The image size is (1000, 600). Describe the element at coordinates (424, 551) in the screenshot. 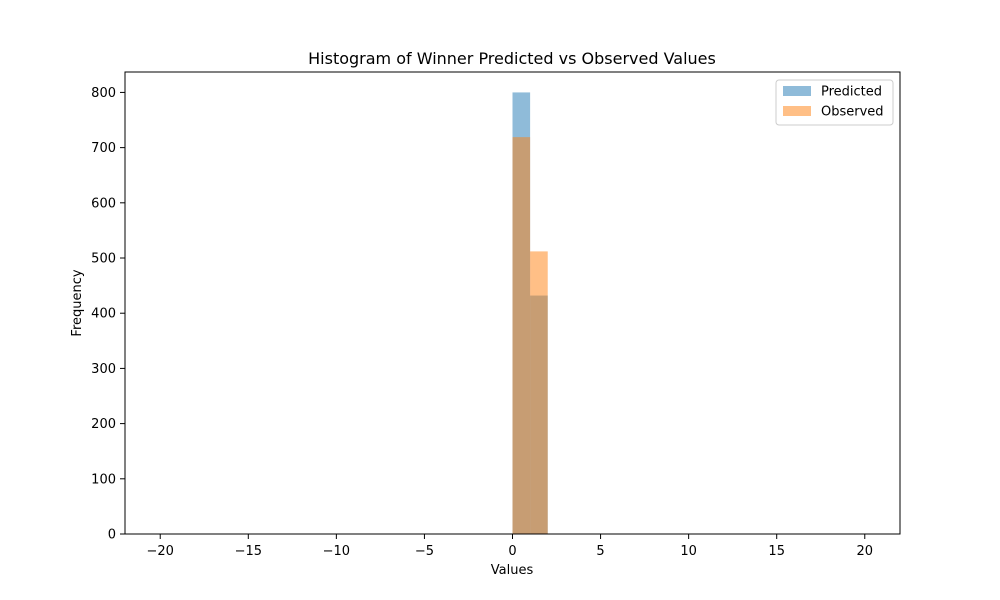

I see `x-tick-label: −5` at that location.